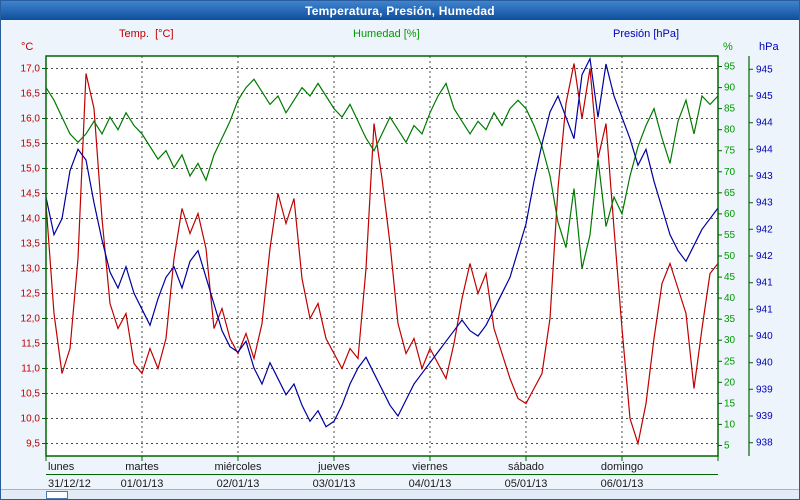 The width and height of the screenshot is (800, 500). Describe the element at coordinates (730, 340) in the screenshot. I see `humidity-tick-label: 30` at that location.